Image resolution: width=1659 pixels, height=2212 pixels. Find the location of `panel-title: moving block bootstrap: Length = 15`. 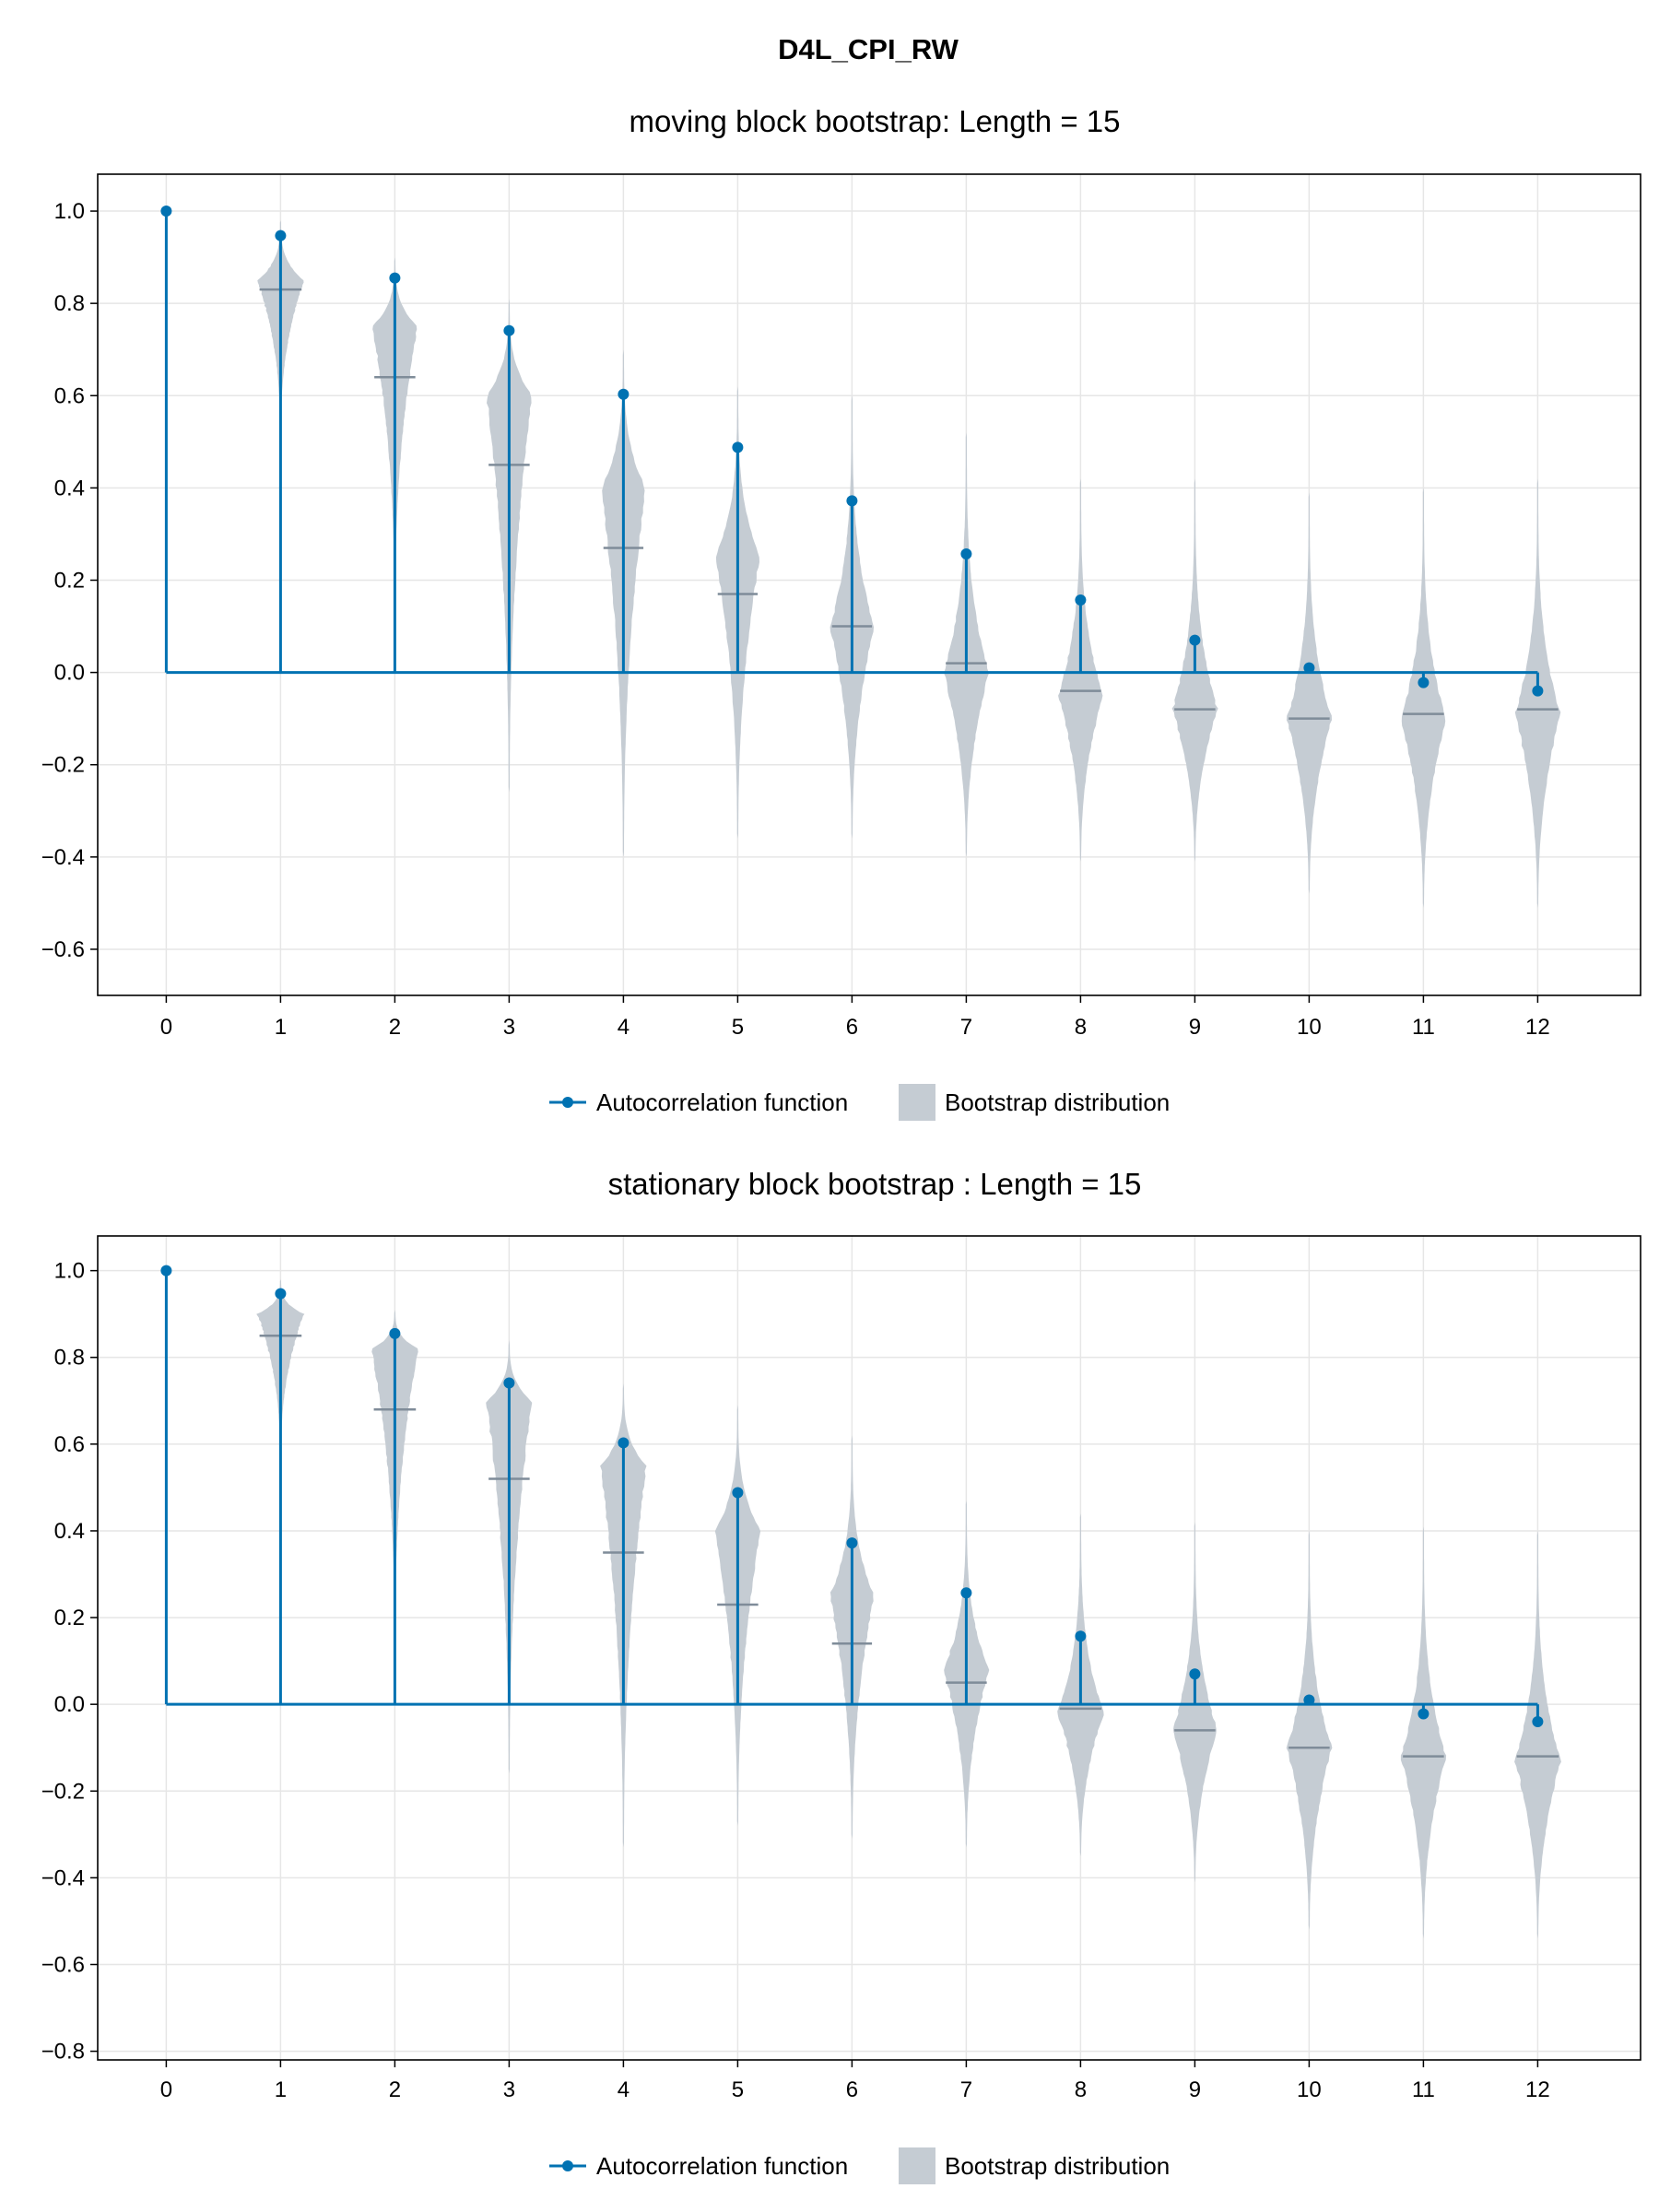

panel-title: moving block bootstrap: Length = 15 is located at coordinates (875, 121).